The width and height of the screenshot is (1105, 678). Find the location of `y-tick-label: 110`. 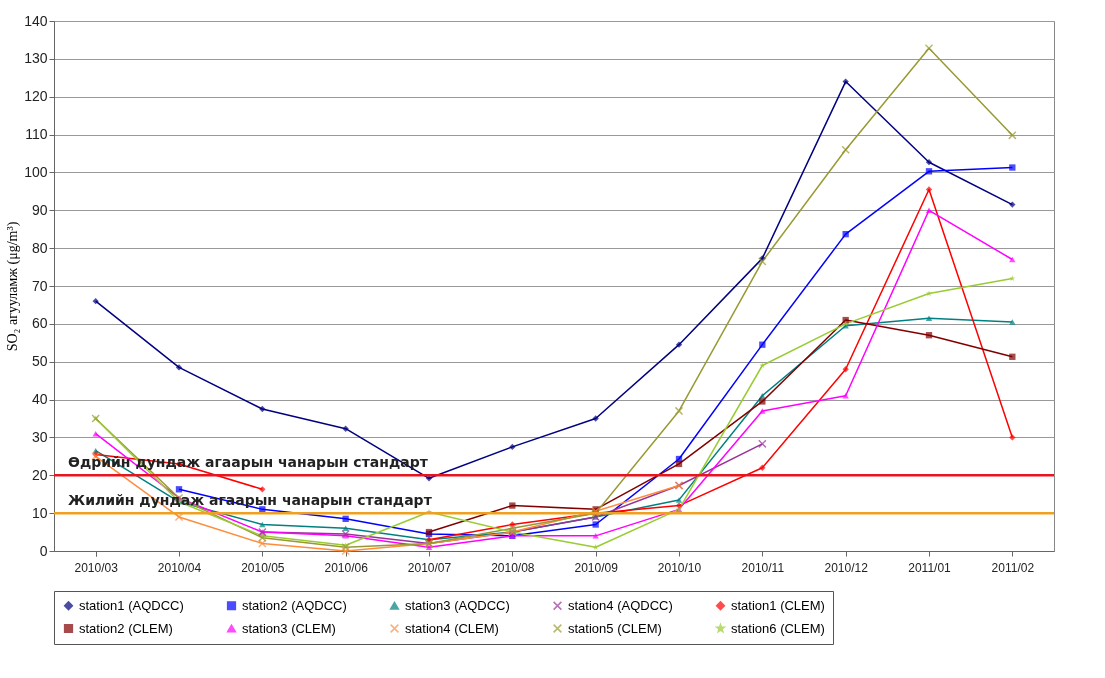

y-tick-label: 110 is located at coordinates (36, 134).